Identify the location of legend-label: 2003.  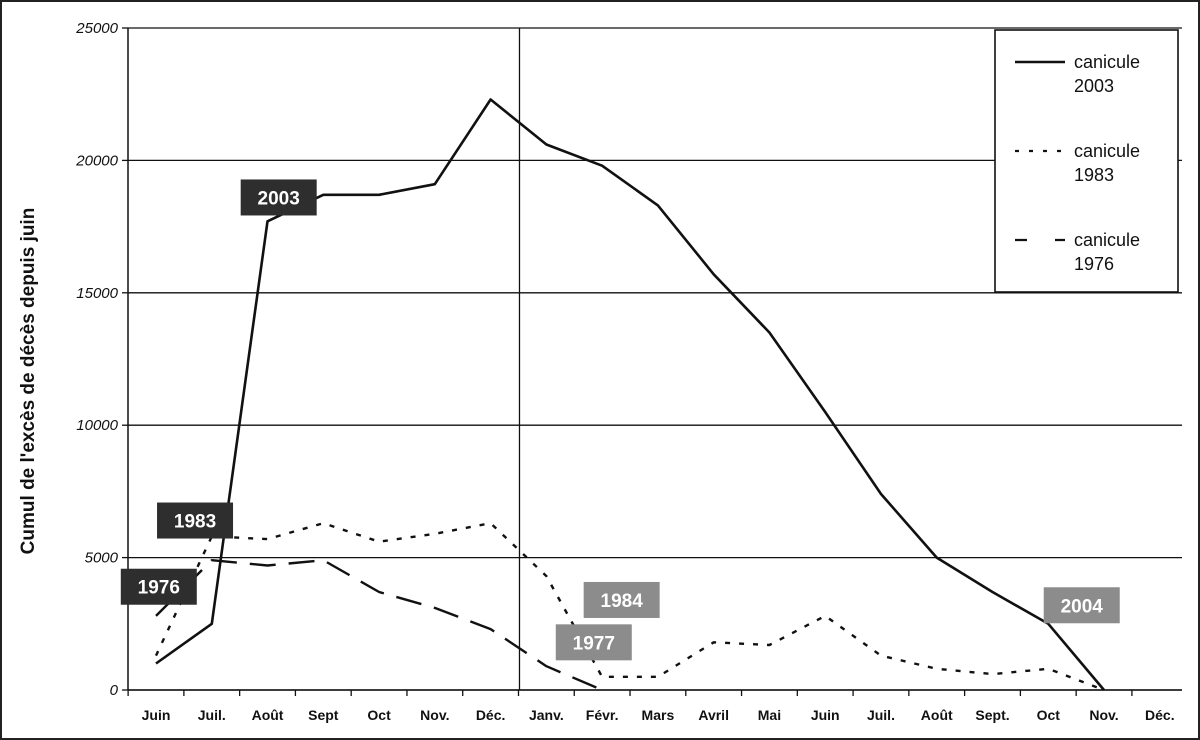
(1094, 86).